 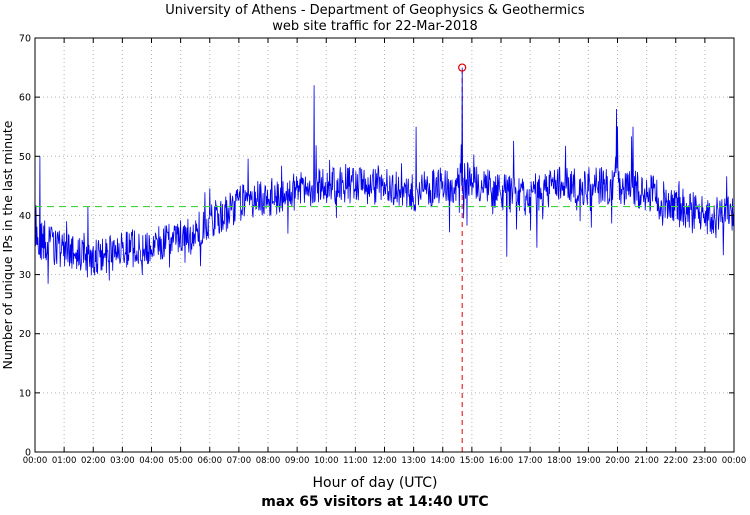 I want to click on x-tick-label: 20:00, so click(x=617, y=461).